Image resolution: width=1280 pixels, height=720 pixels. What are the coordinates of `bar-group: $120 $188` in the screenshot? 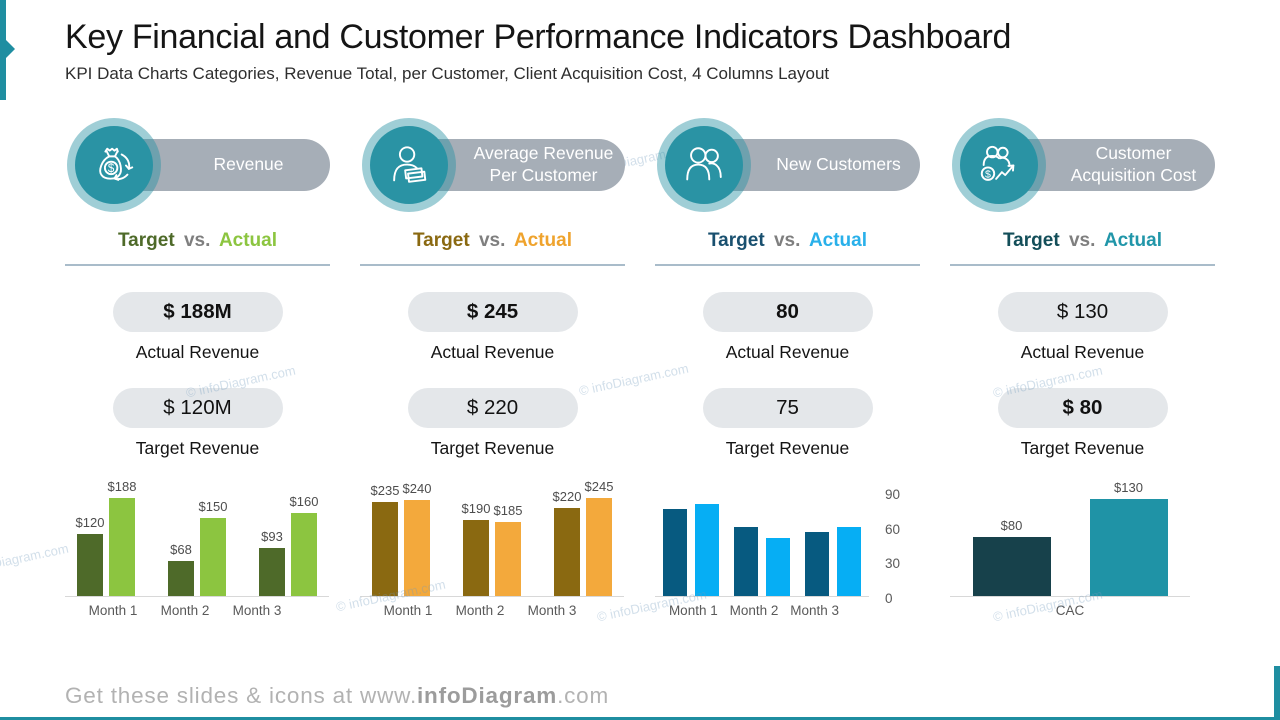 It's located at (106, 537).